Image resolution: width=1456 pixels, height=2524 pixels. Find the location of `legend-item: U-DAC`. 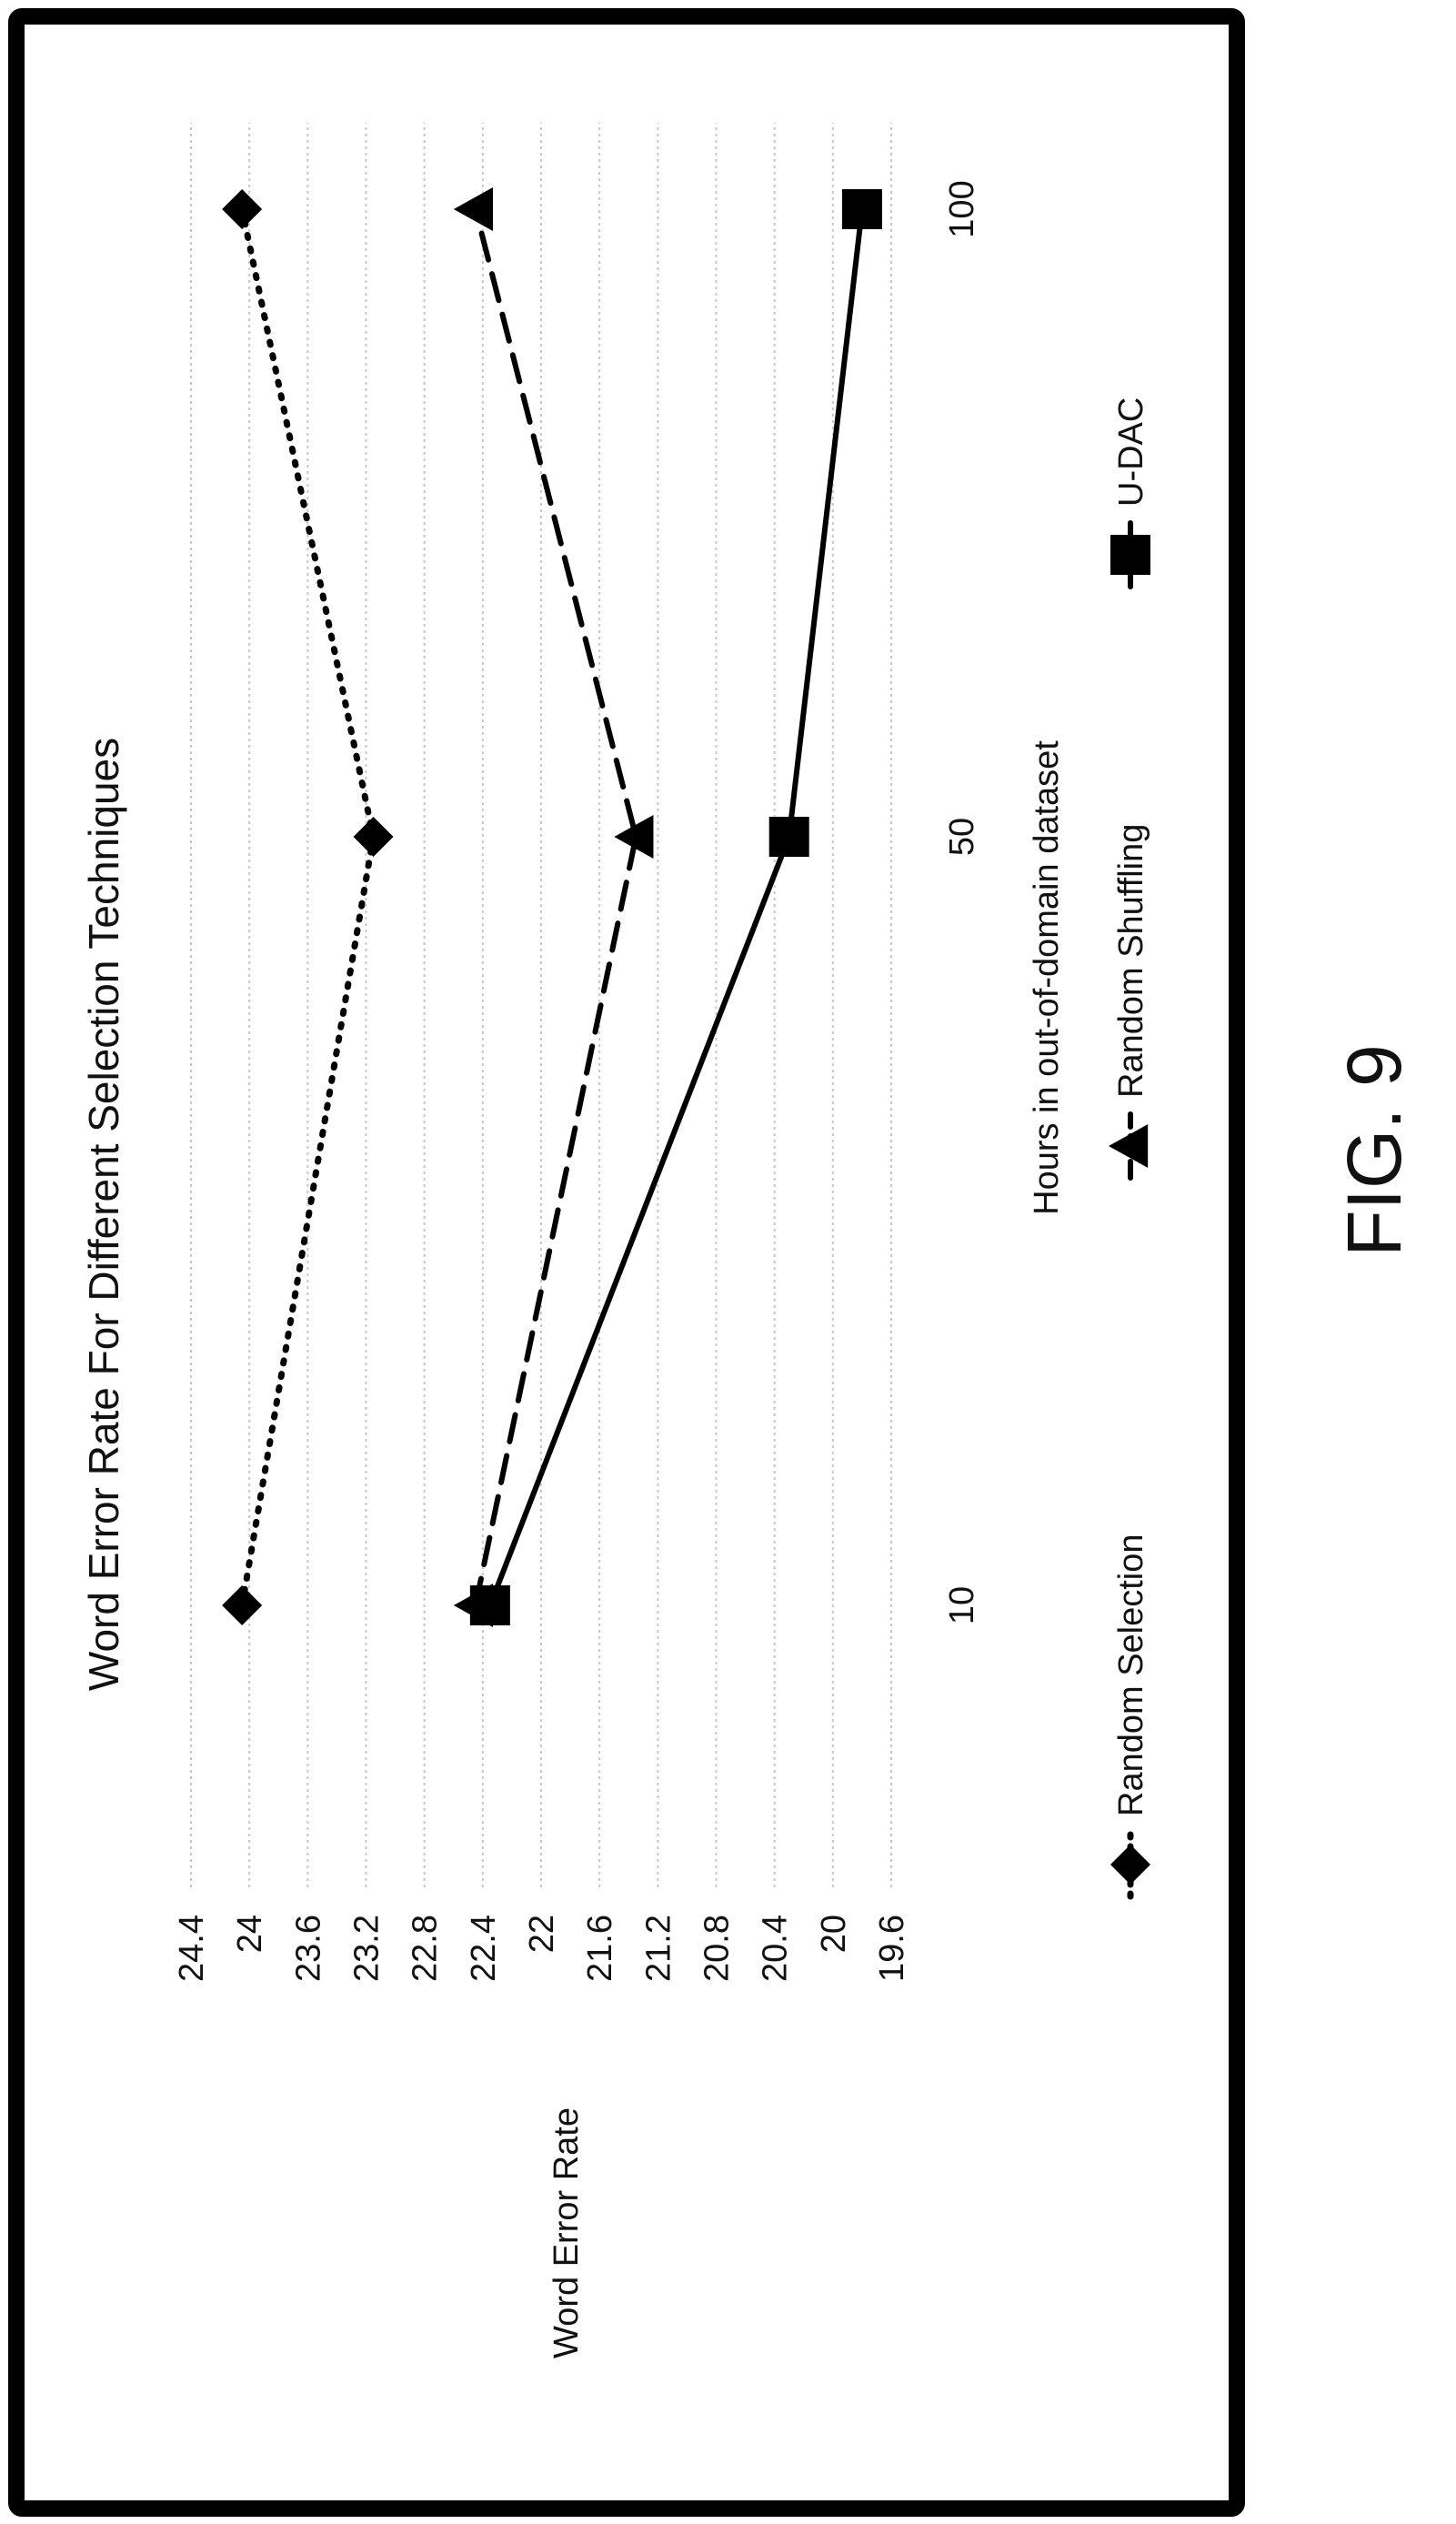

legend-item: U-DAC is located at coordinates (1130, 493).